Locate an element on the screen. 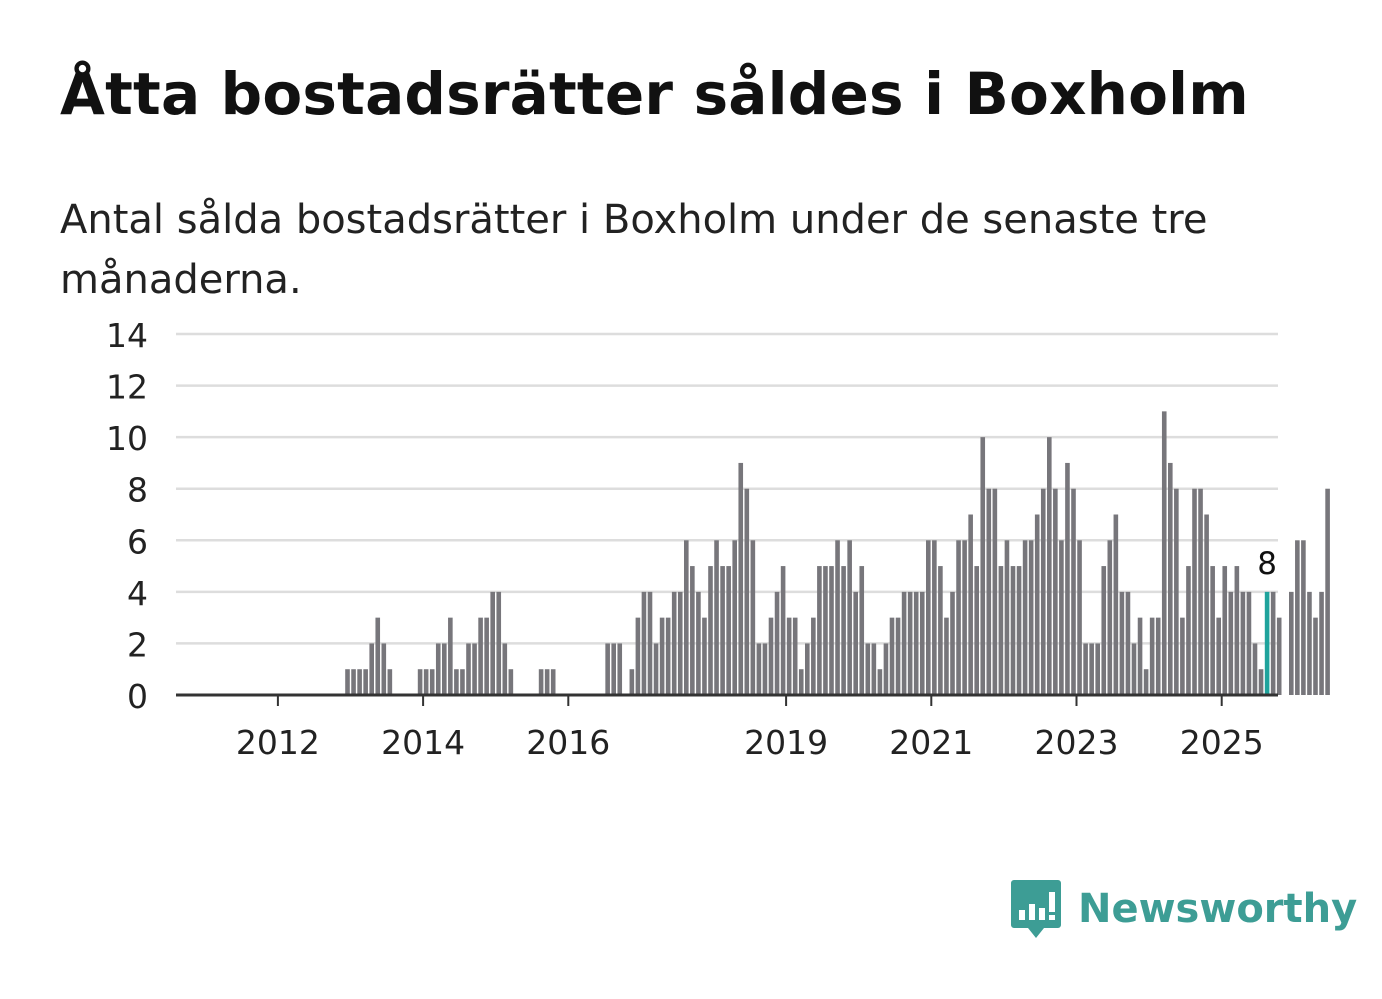  x-tick-label: 2012 is located at coordinates (278, 742).